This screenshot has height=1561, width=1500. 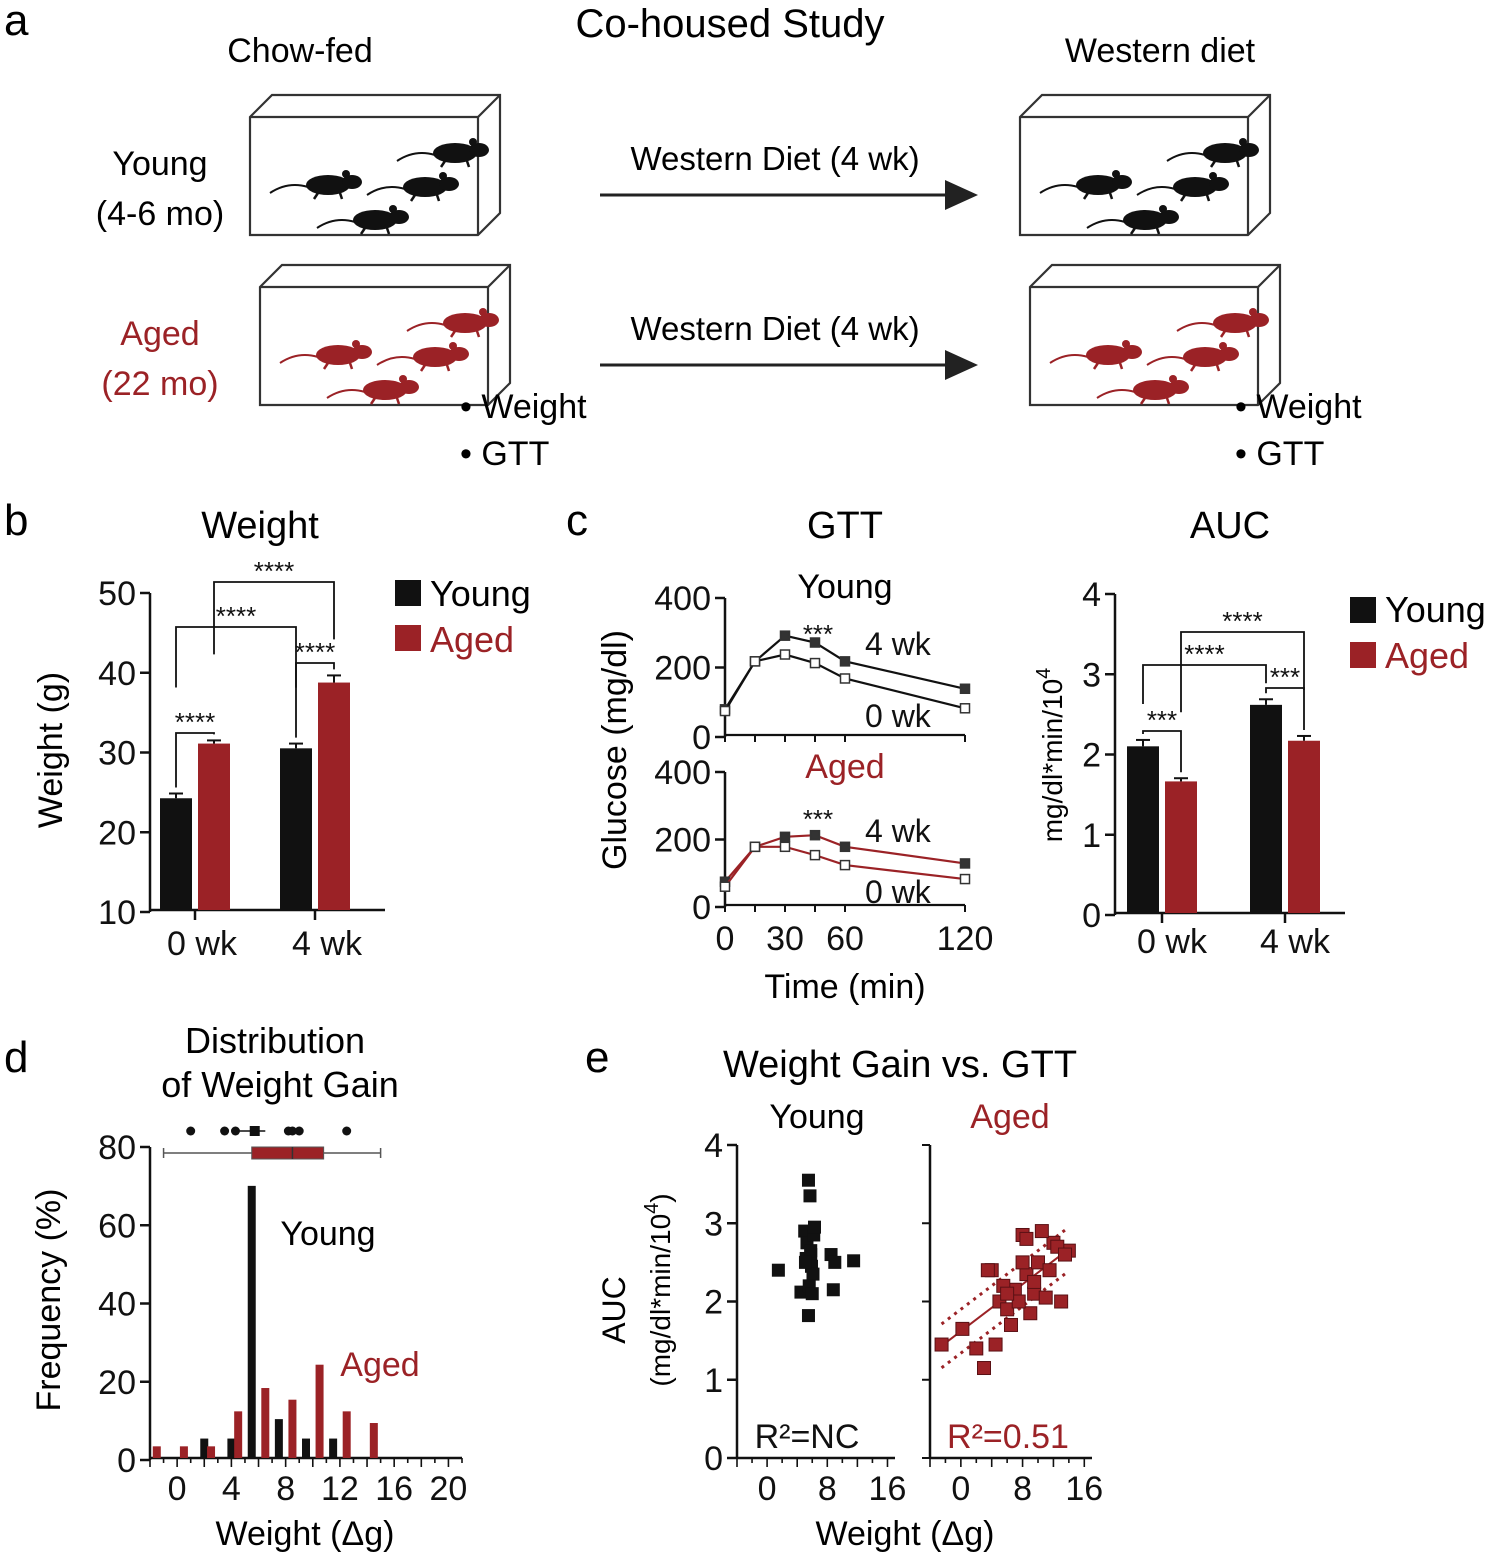 What do you see at coordinates (288, 1153) in the screenshot?
I see `boxplot-aged-box` at bounding box center [288, 1153].